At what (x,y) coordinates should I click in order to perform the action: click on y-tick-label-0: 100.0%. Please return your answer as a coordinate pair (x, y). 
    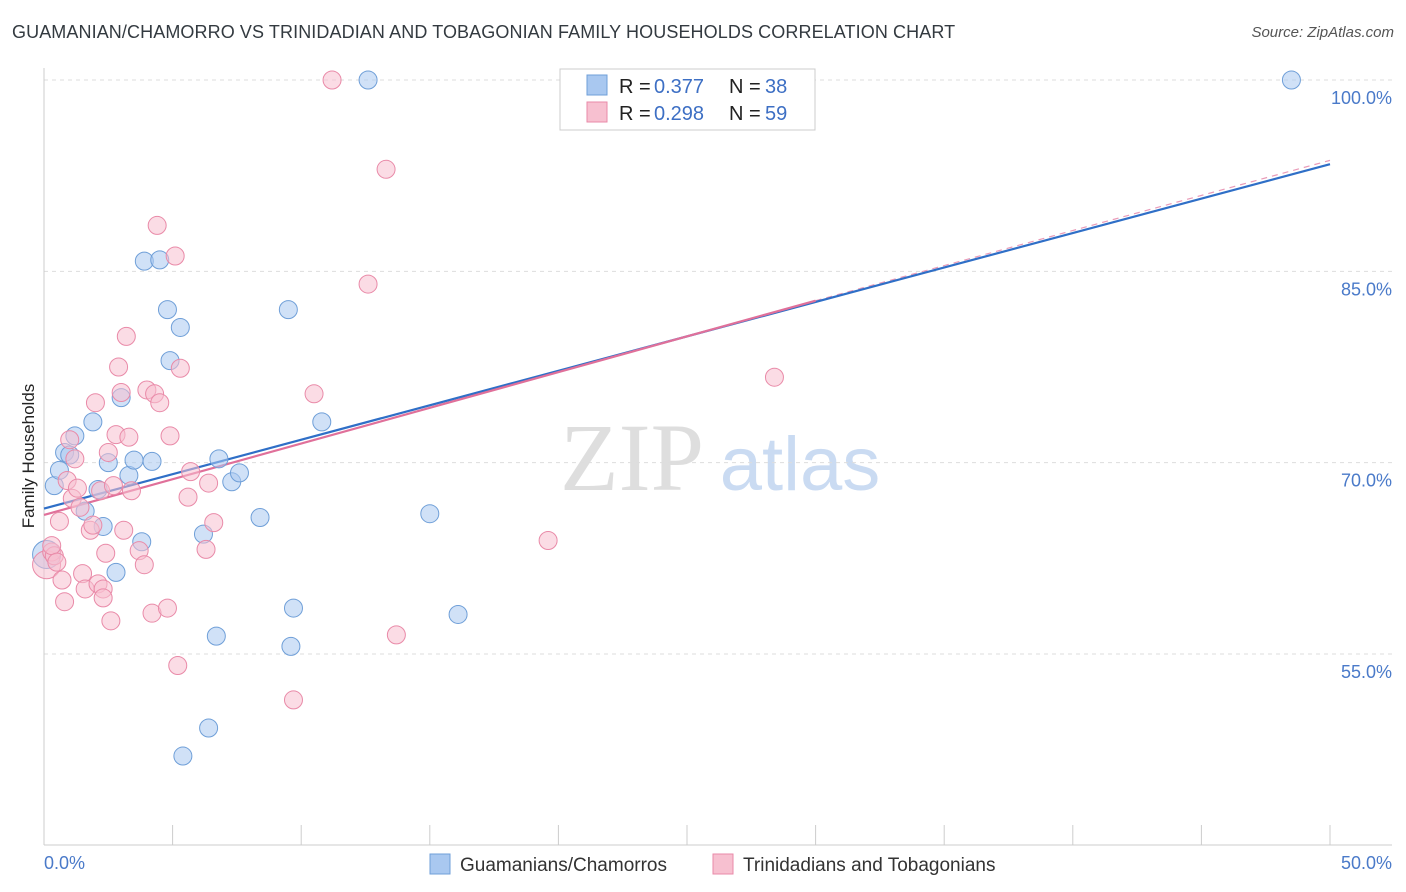
    Looking at the image, I should click on (1361, 98).